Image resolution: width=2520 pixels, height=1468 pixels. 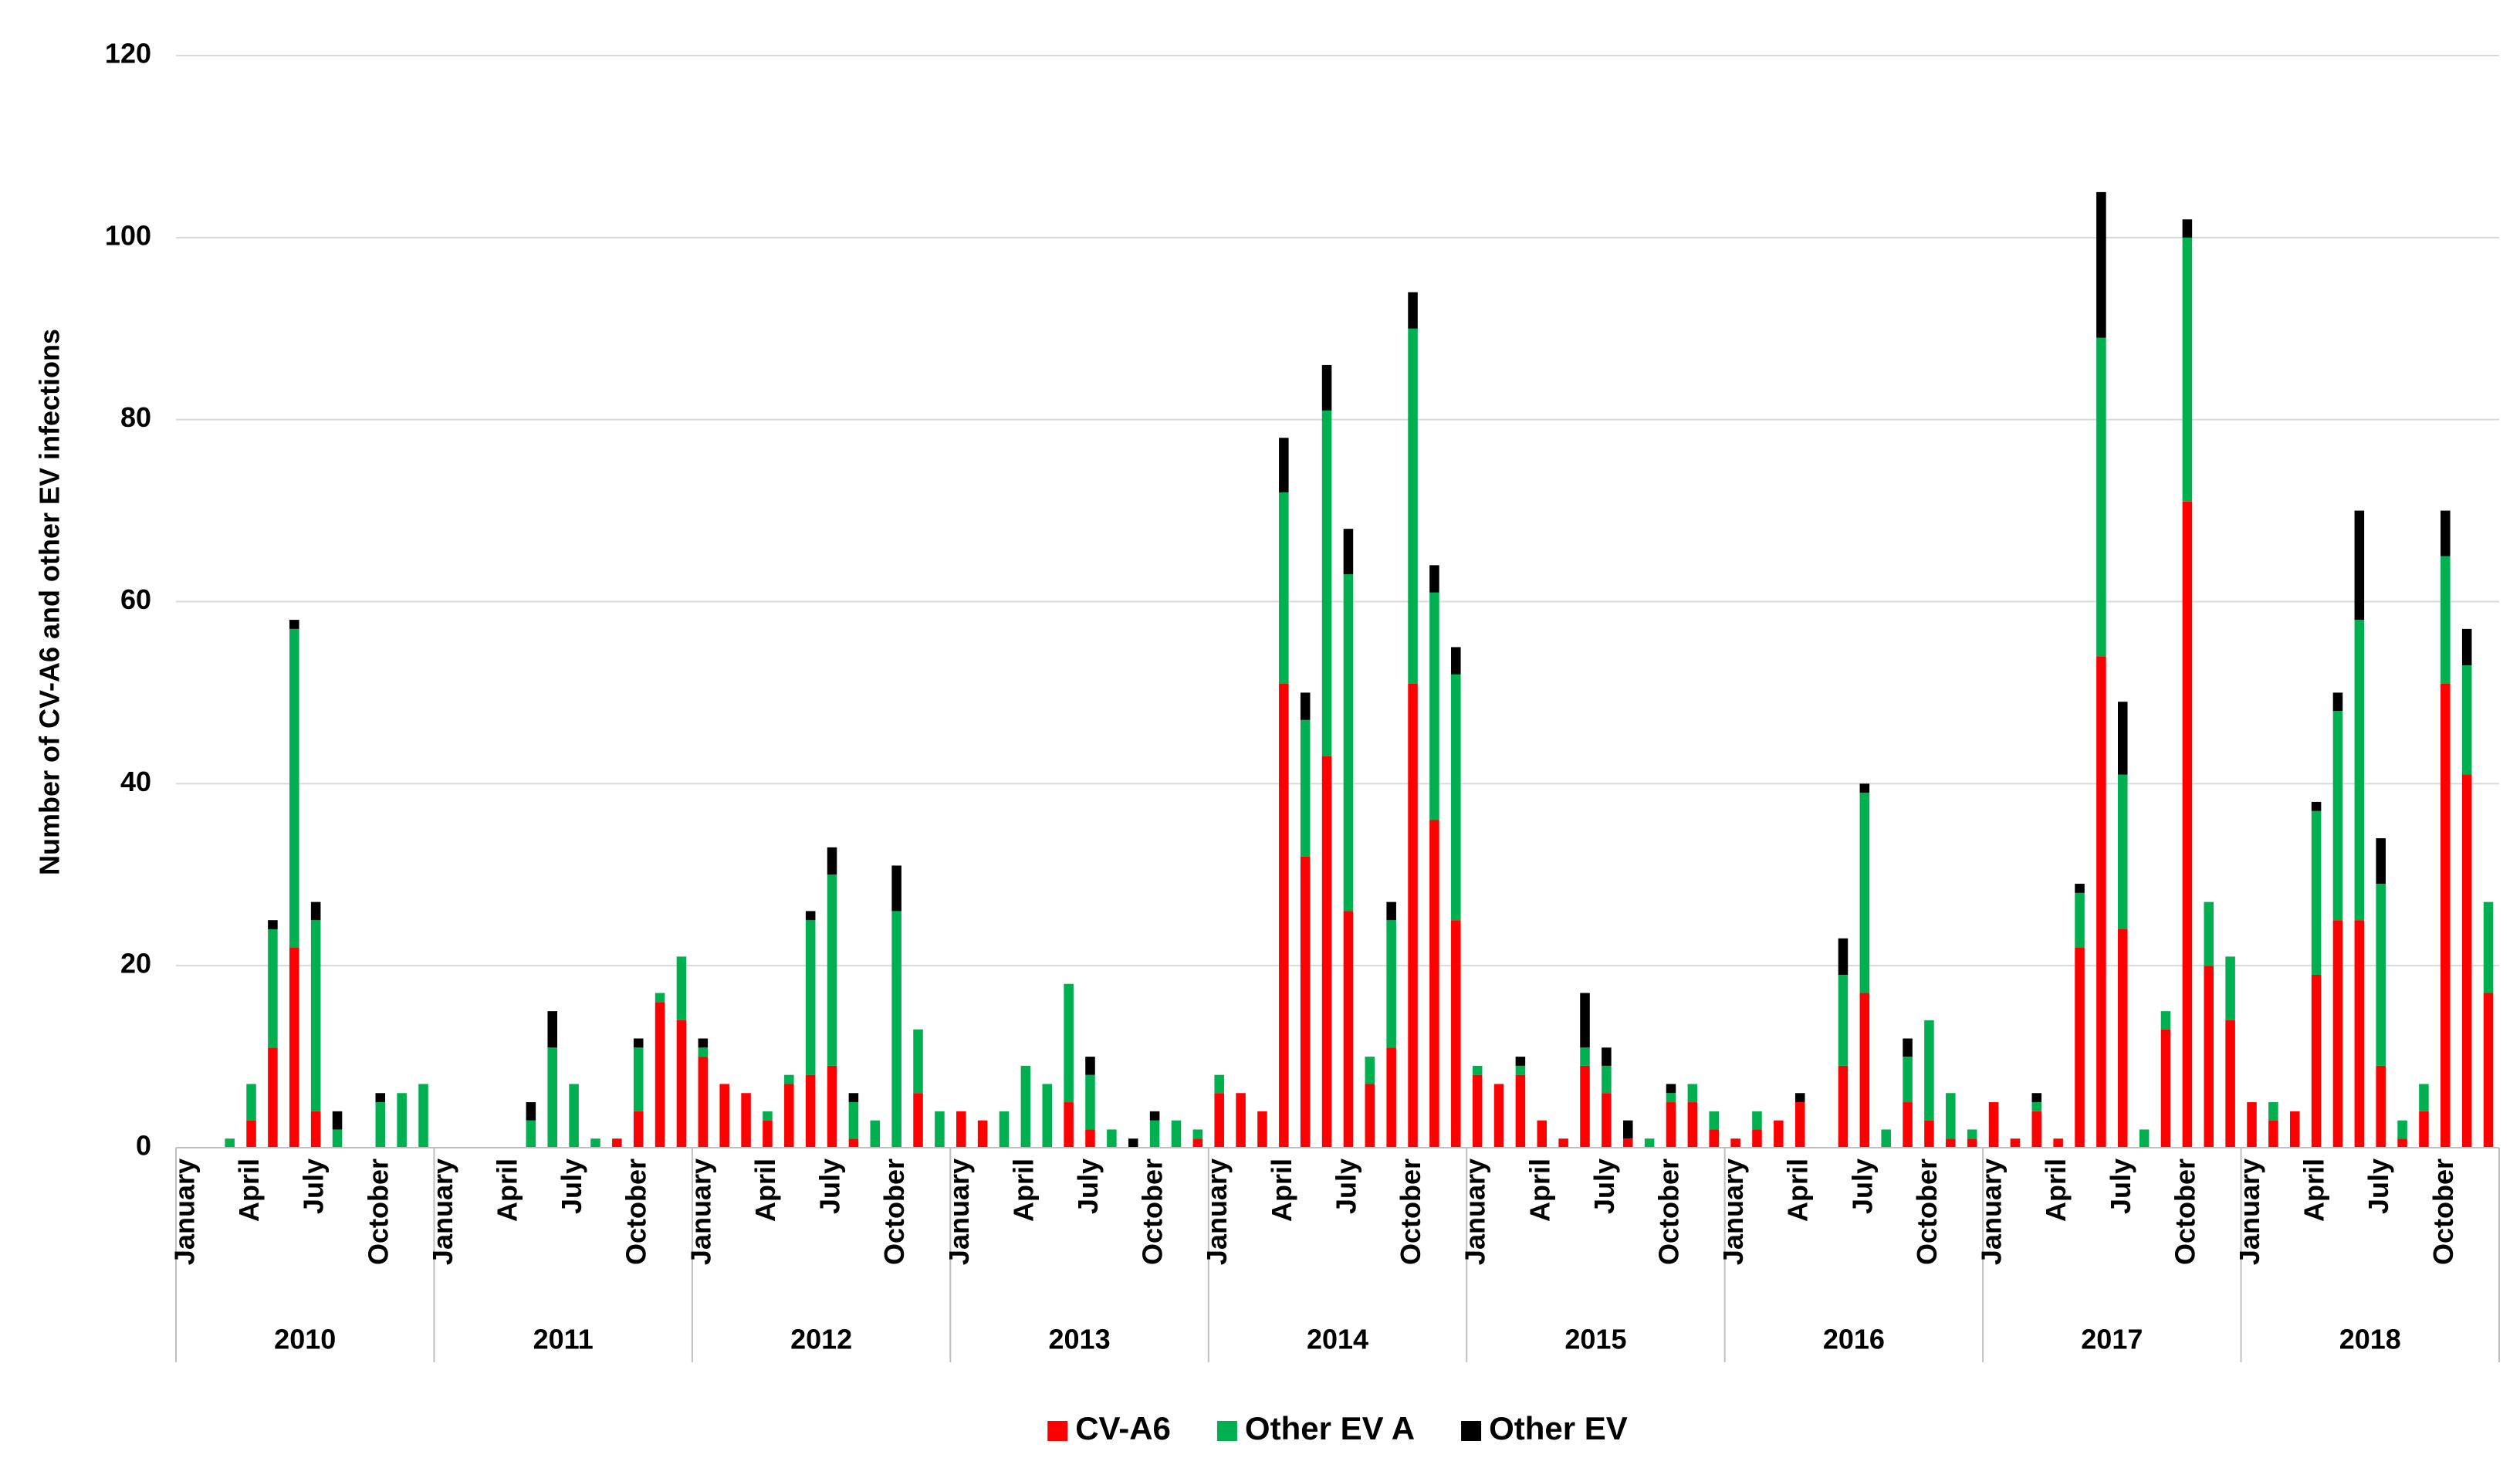 I want to click on year-label: 2011, so click(x=563, y=1339).